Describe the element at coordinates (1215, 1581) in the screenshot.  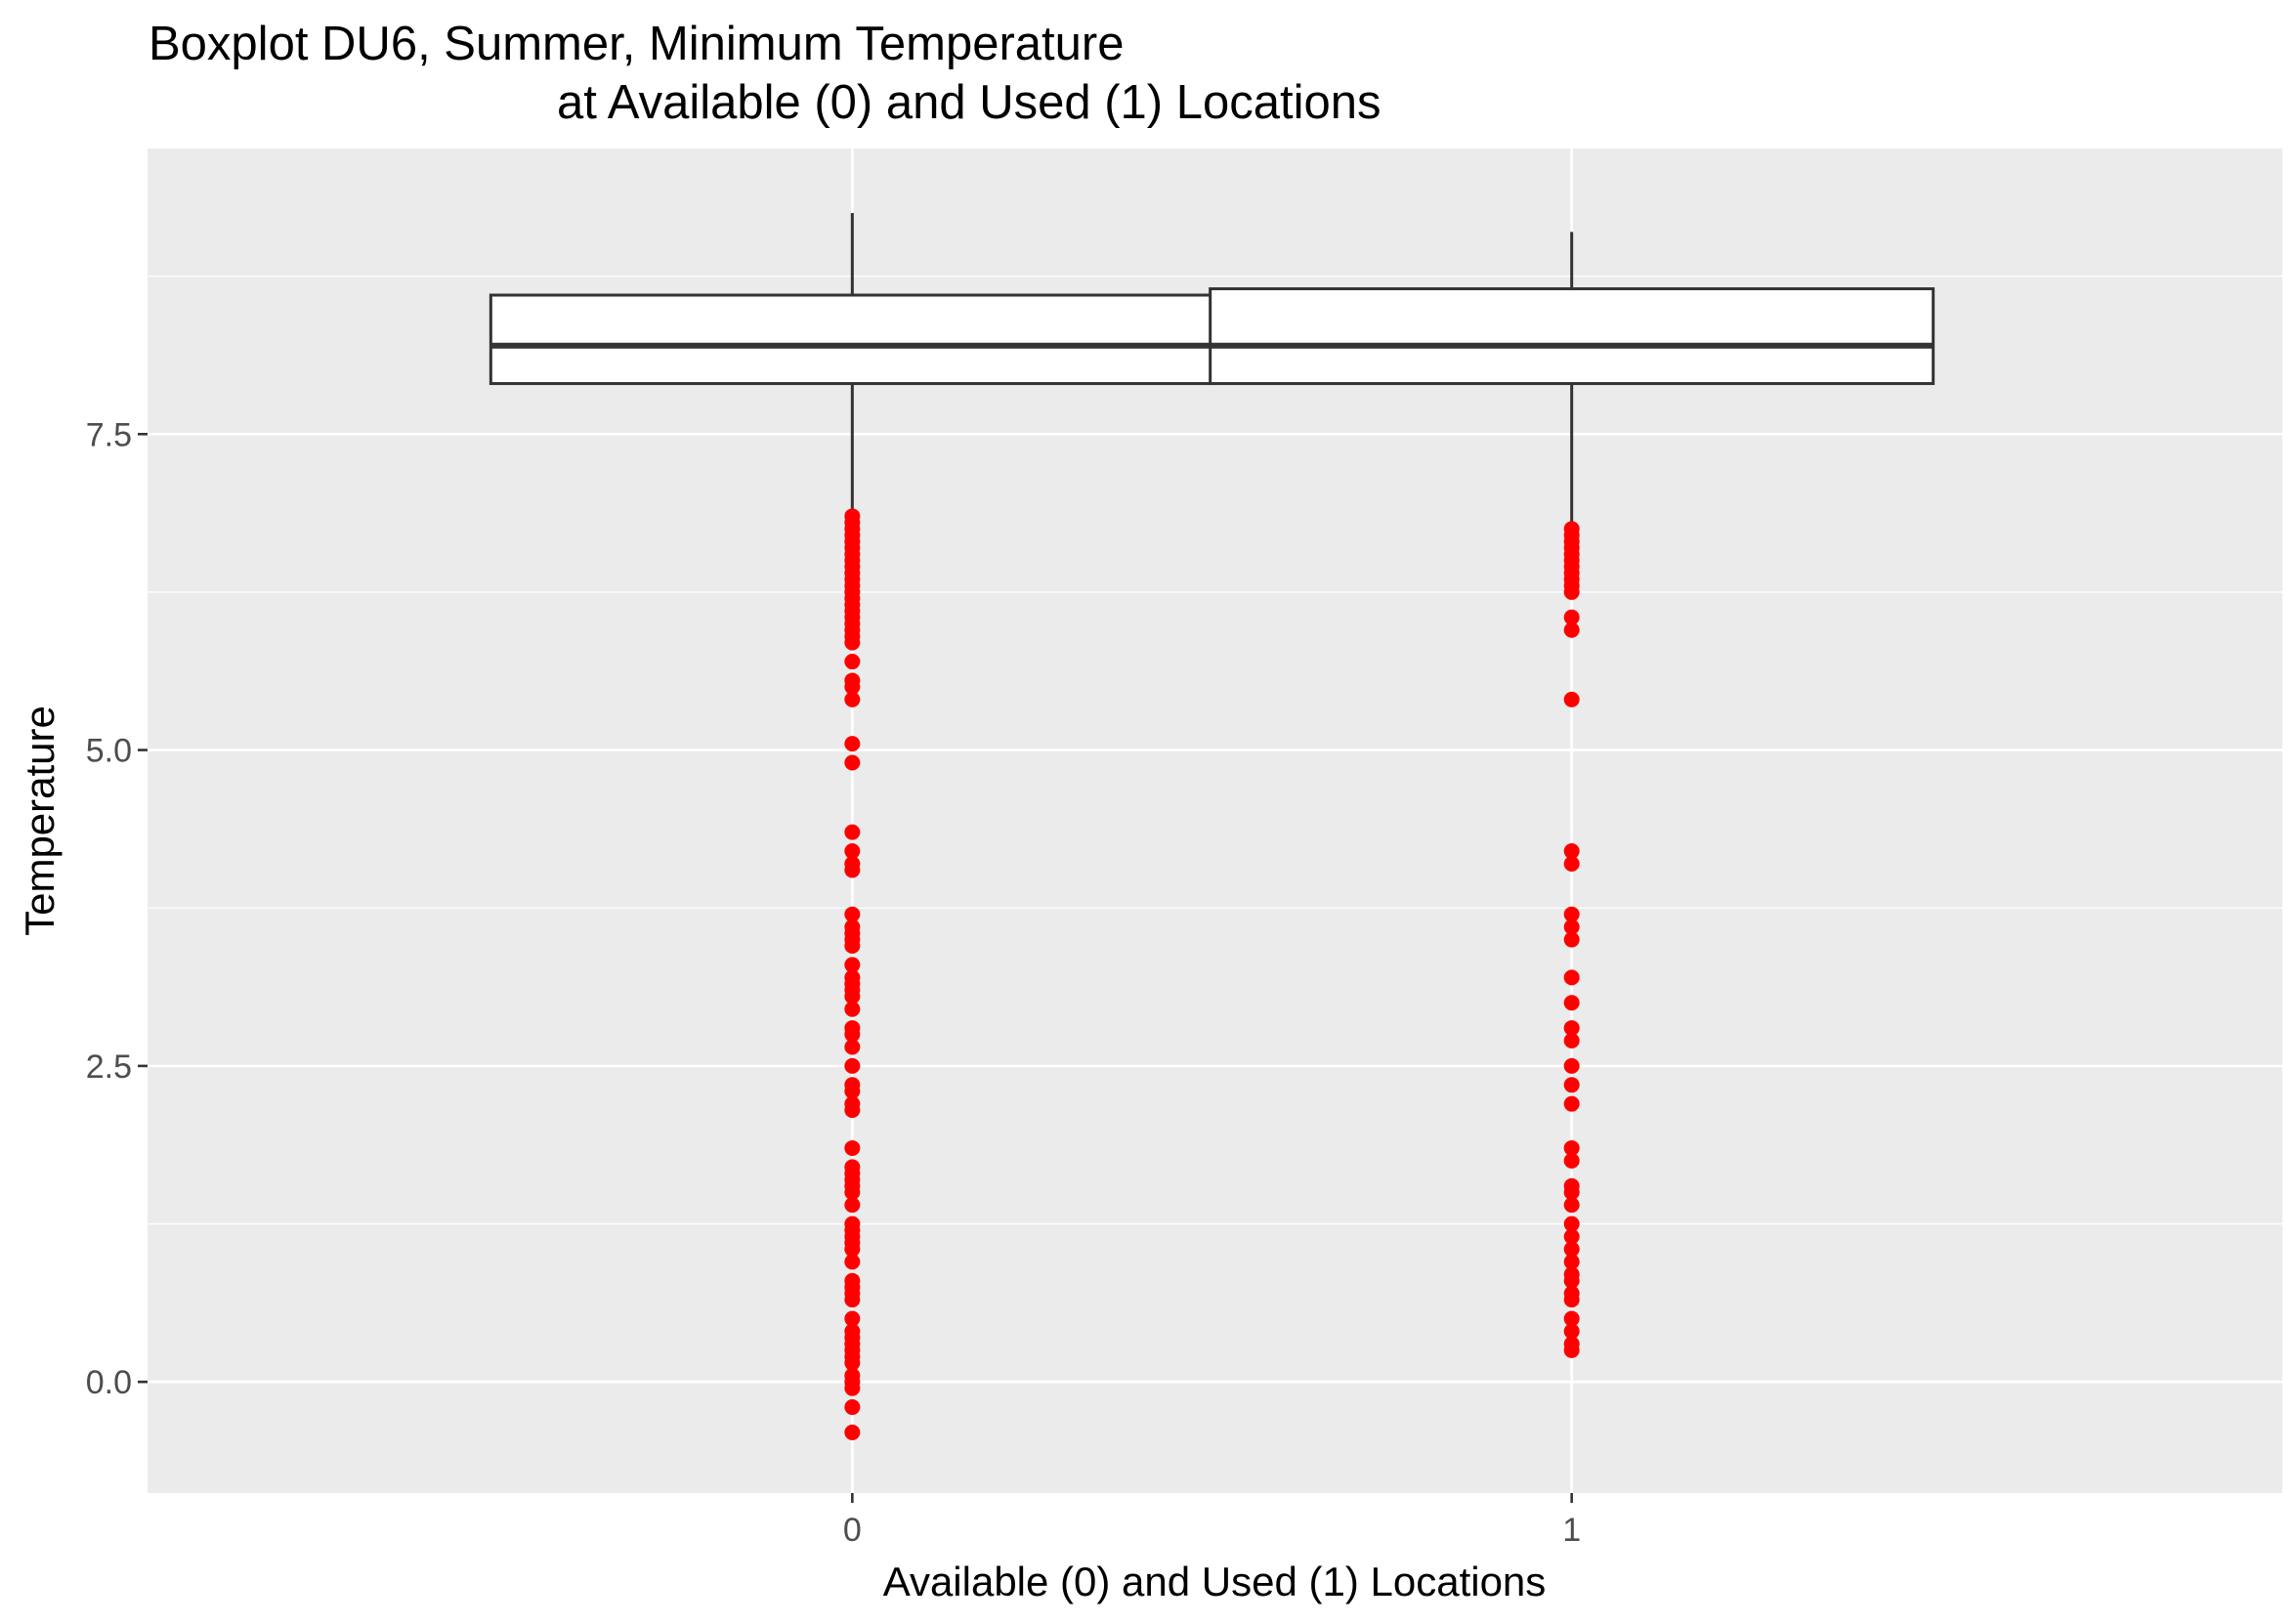
I see `x-axis-title: Available (0) and Used (1) Locations` at that location.